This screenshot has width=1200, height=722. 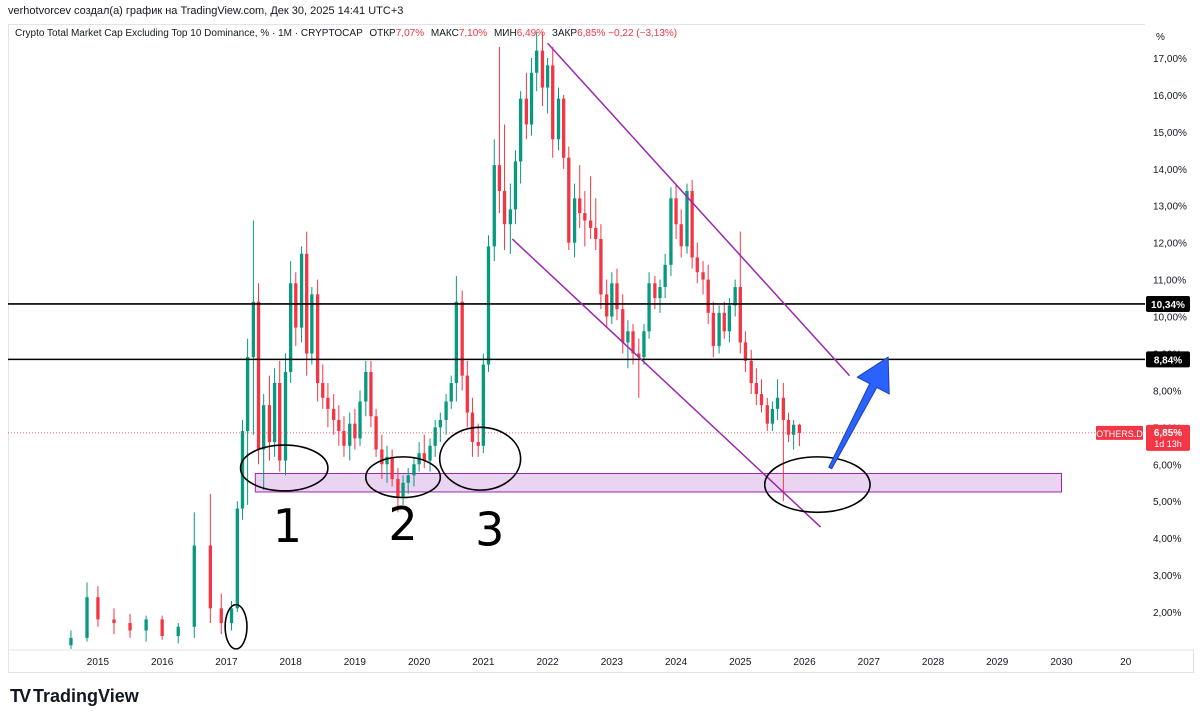 I want to click on tradingview-mark-icon: TV, so click(x=20, y=696).